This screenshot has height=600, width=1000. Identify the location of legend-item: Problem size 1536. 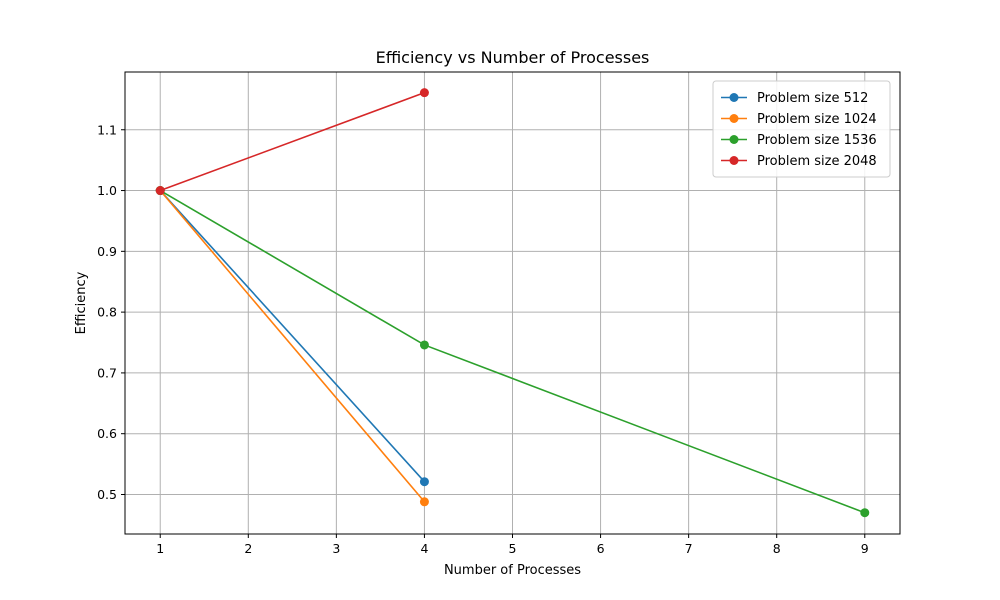
(799, 140).